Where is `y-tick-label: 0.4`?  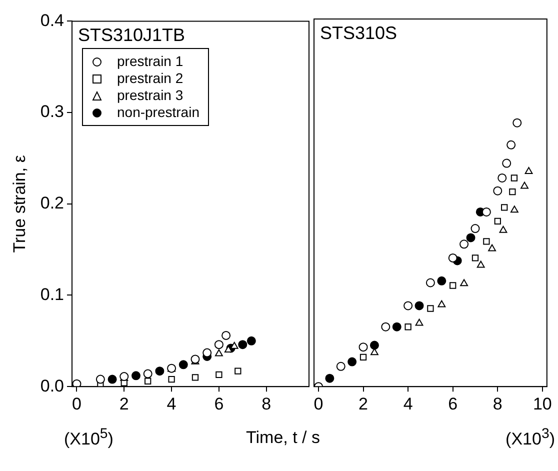
y-tick-label: 0.4 is located at coordinates (52, 20).